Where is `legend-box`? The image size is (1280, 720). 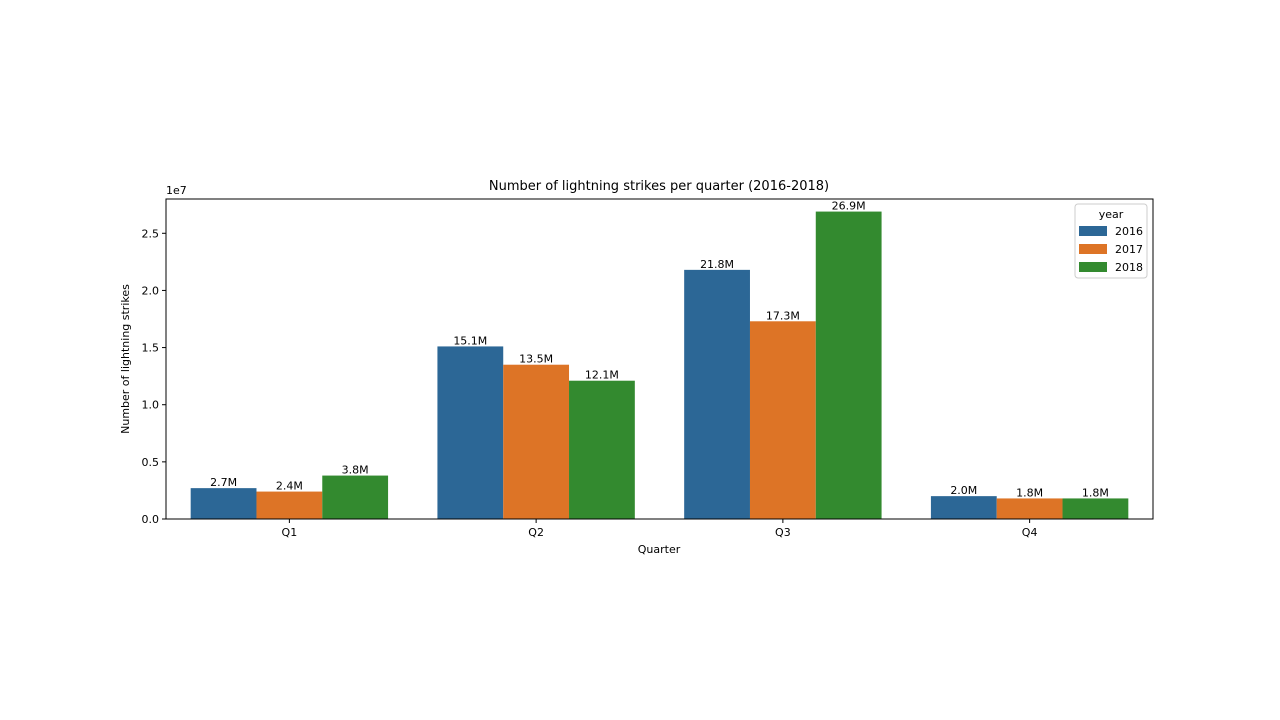 legend-box is located at coordinates (1111, 241).